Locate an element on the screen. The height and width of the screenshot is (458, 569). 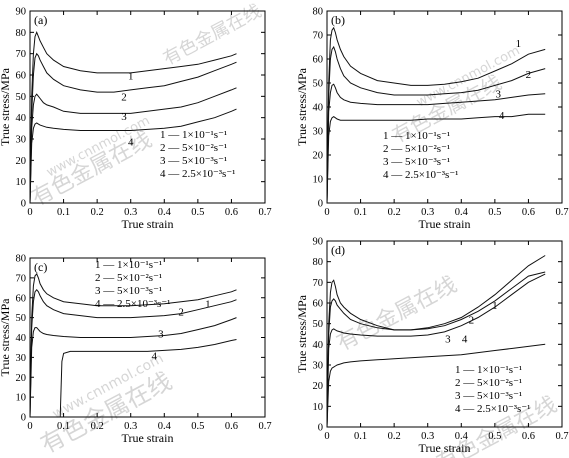
panel-tag: (b) is located at coordinates (338, 20).